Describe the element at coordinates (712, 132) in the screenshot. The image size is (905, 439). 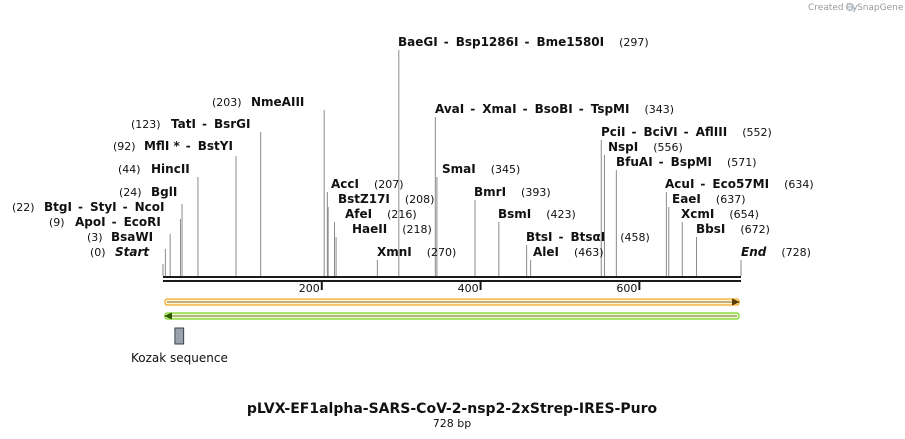
I see `enzyme-afliii: AflIII` at that location.